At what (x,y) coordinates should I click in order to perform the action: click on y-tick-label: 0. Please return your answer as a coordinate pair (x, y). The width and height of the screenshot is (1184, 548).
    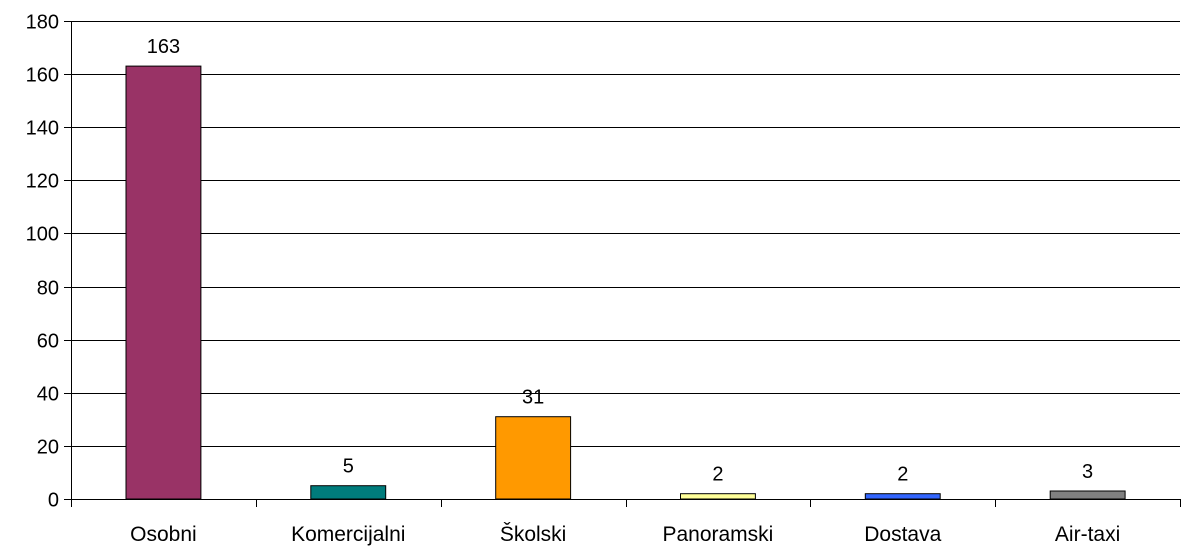
    Looking at the image, I should click on (53, 501).